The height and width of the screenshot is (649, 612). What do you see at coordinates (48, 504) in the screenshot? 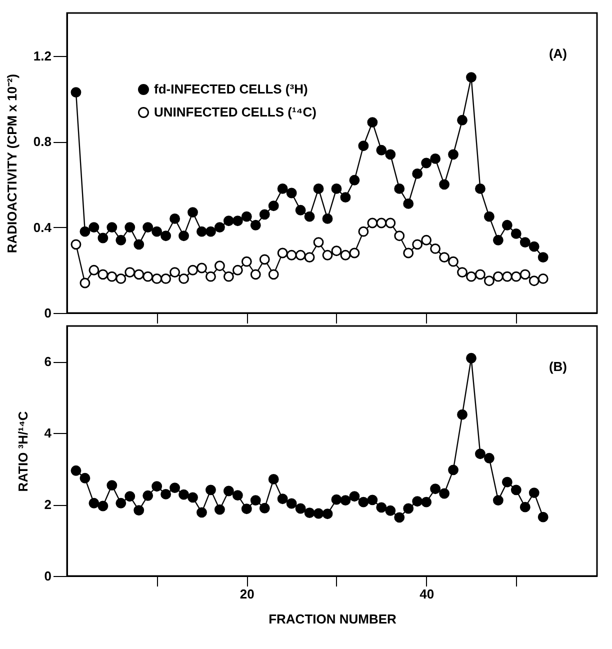
I see `y-tick-label: 2` at bounding box center [48, 504].